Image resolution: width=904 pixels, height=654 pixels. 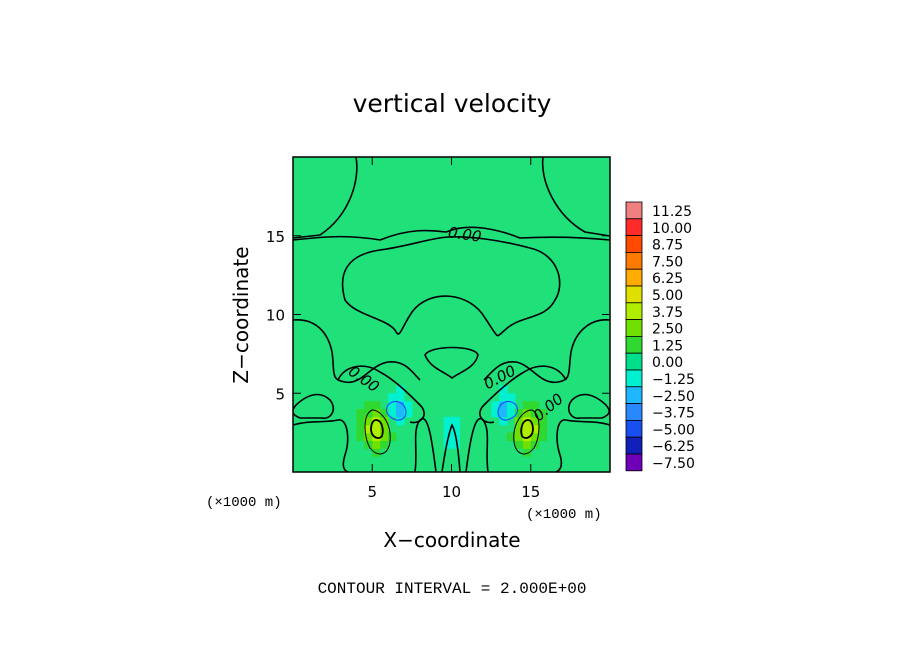 What do you see at coordinates (673, 447) in the screenshot?
I see `colorbar-label: −6.25` at bounding box center [673, 447].